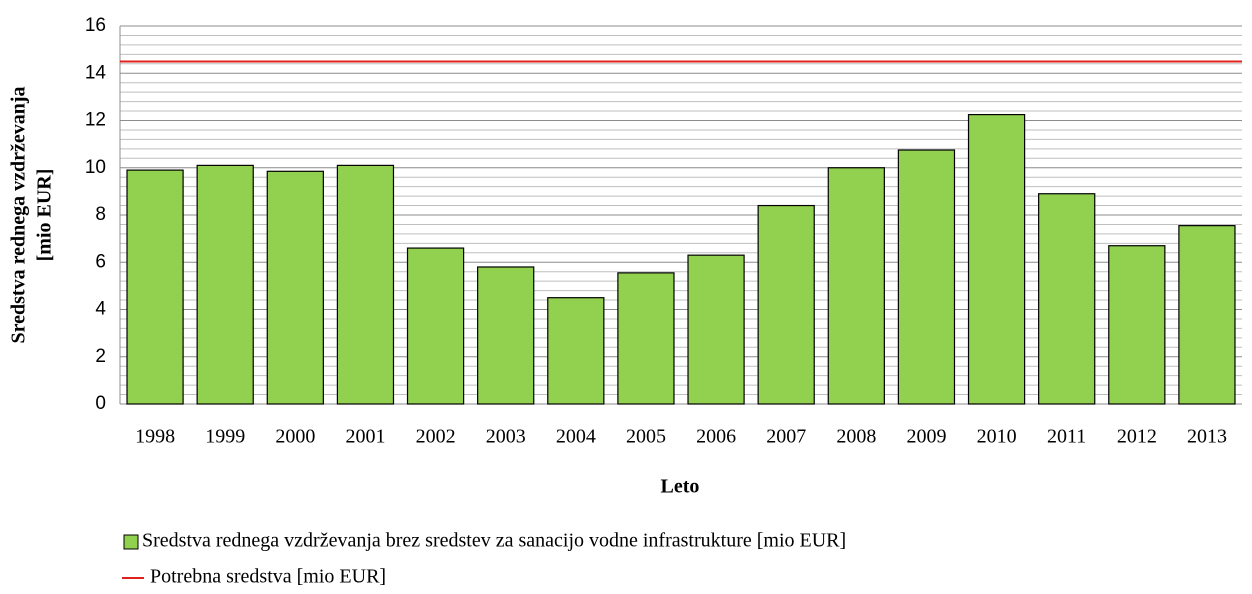 The image size is (1252, 594). What do you see at coordinates (100, 214) in the screenshot?
I see `y-tick-label: 8` at bounding box center [100, 214].